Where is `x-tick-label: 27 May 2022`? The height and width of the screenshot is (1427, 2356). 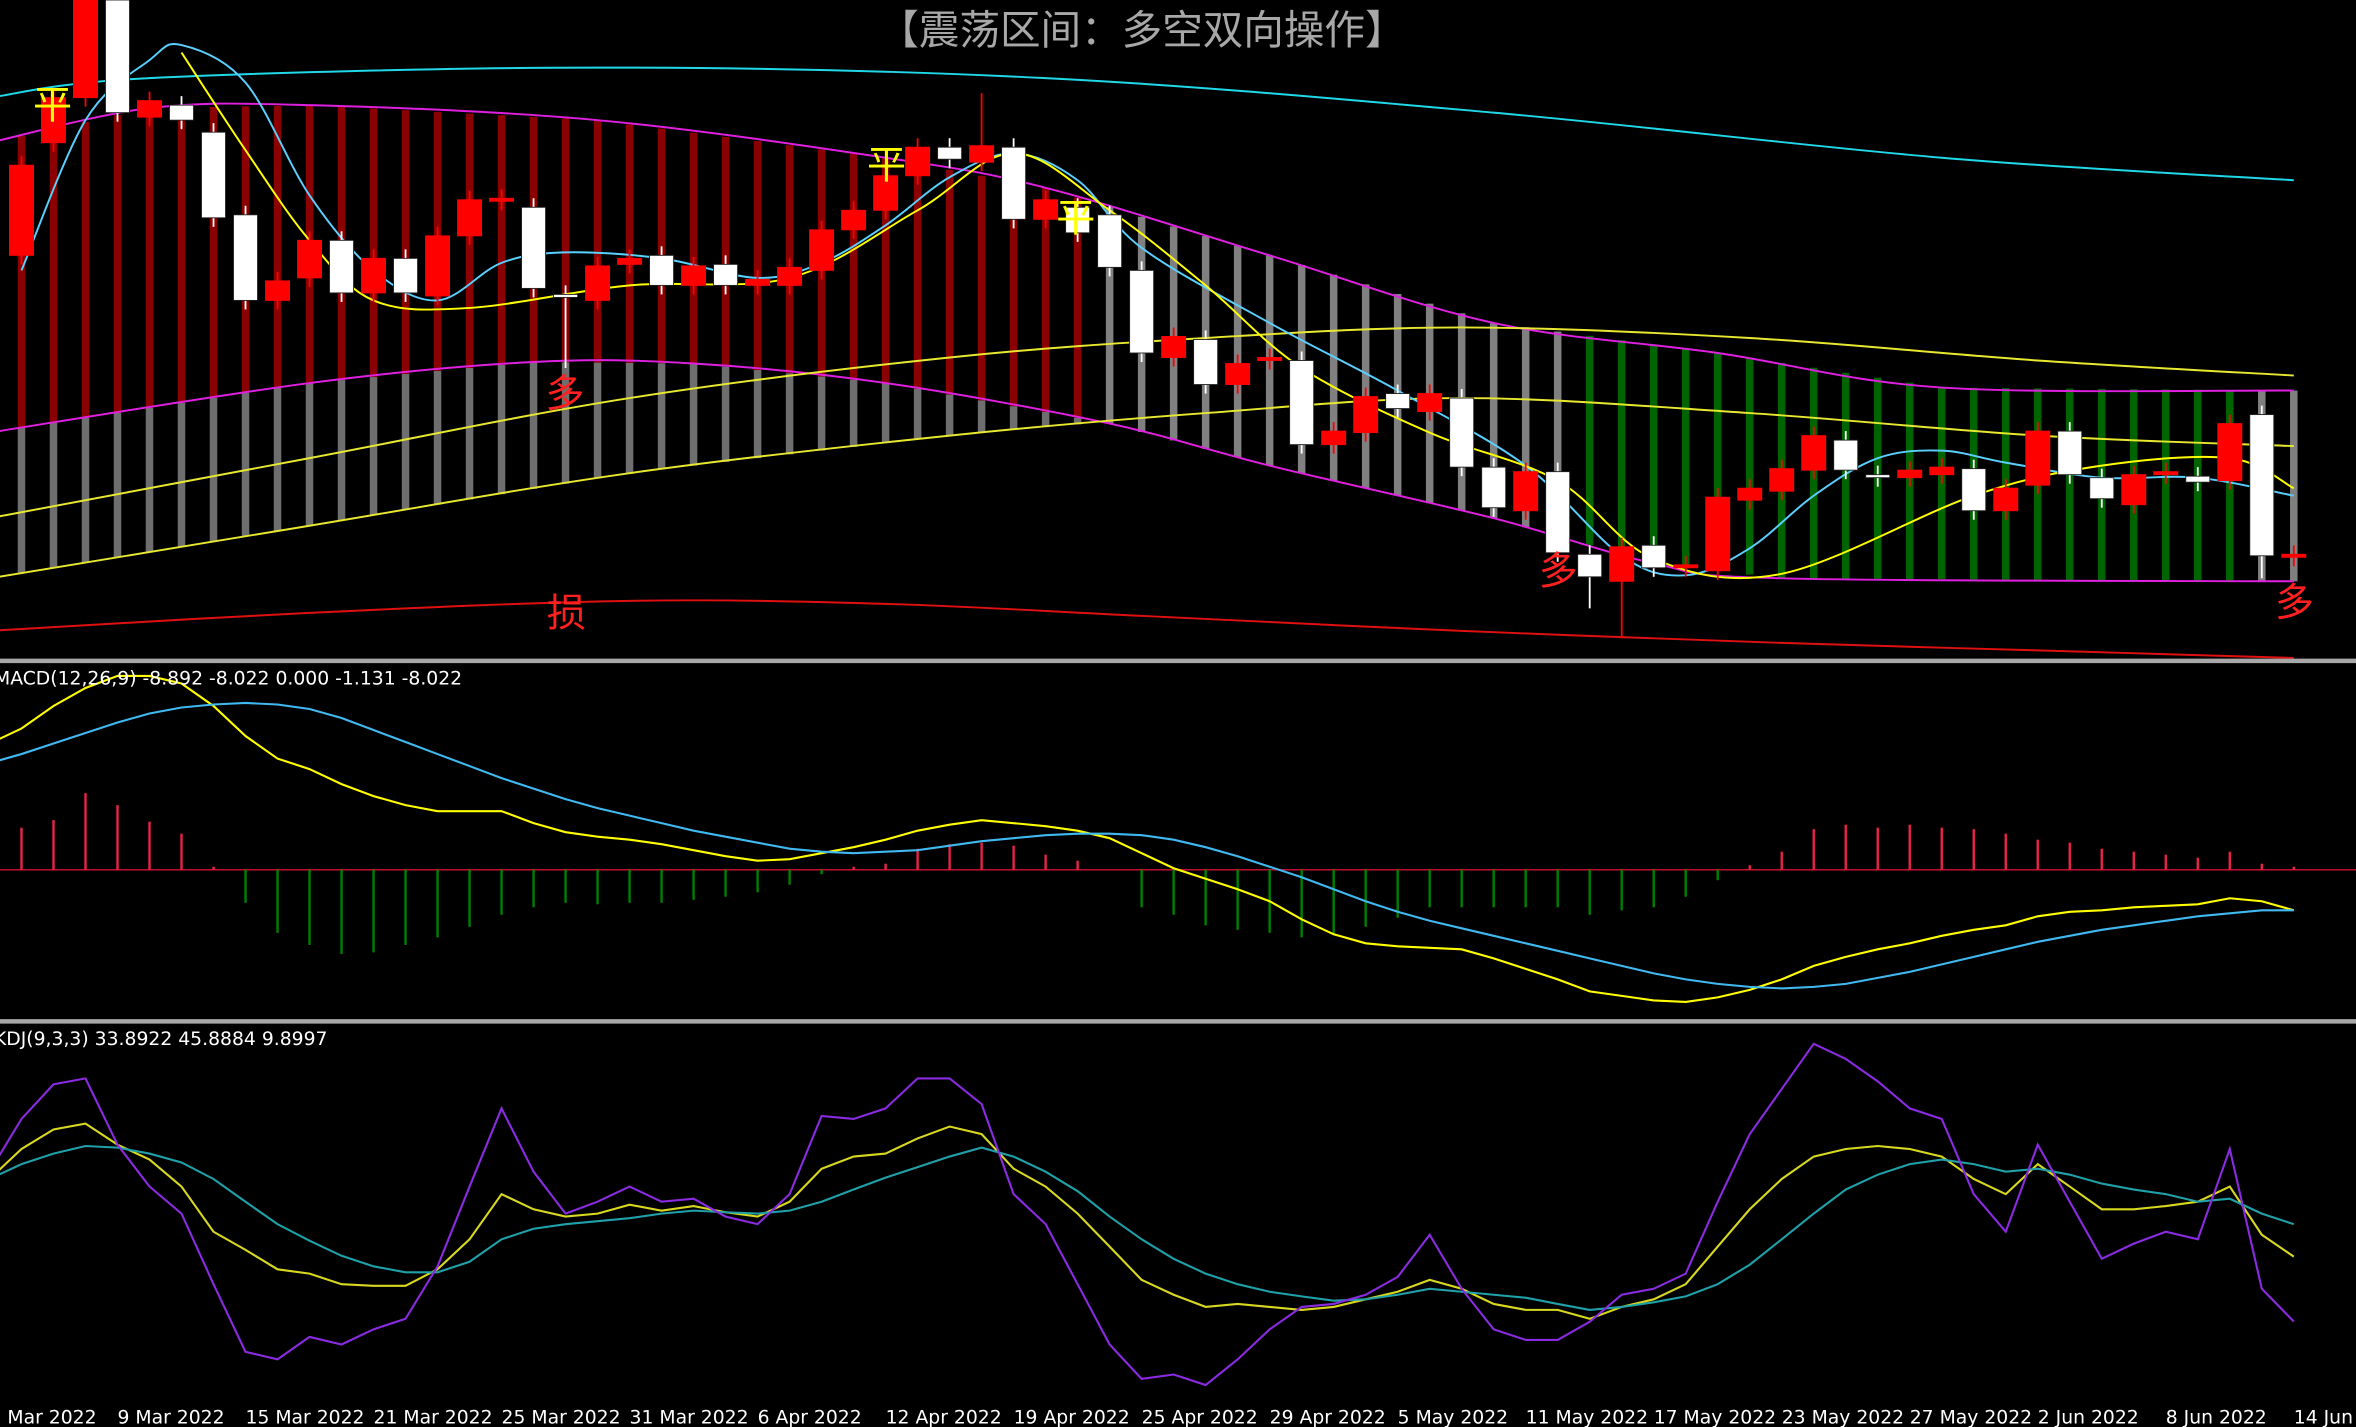 x-tick-label: 27 May 2022 is located at coordinates (1971, 1417).